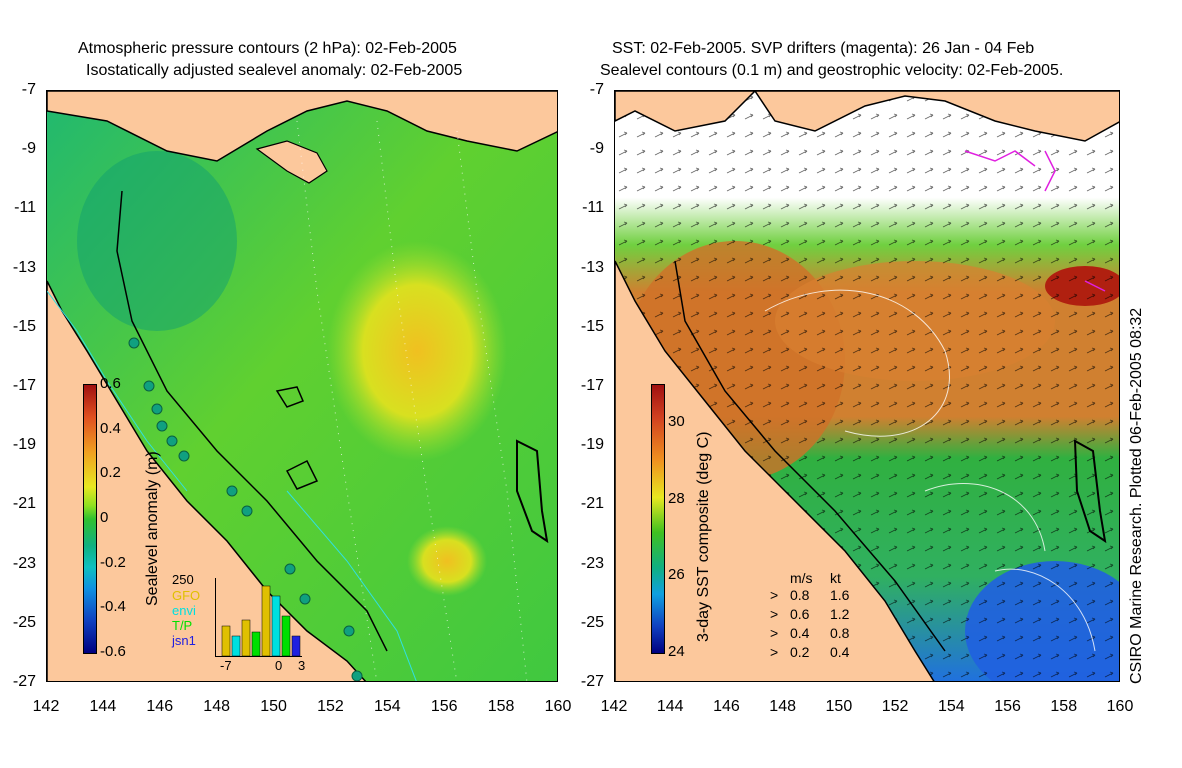  Describe the element at coordinates (774, 633) in the screenshot. I see `velocity-legend-arrow-2: >` at that location.